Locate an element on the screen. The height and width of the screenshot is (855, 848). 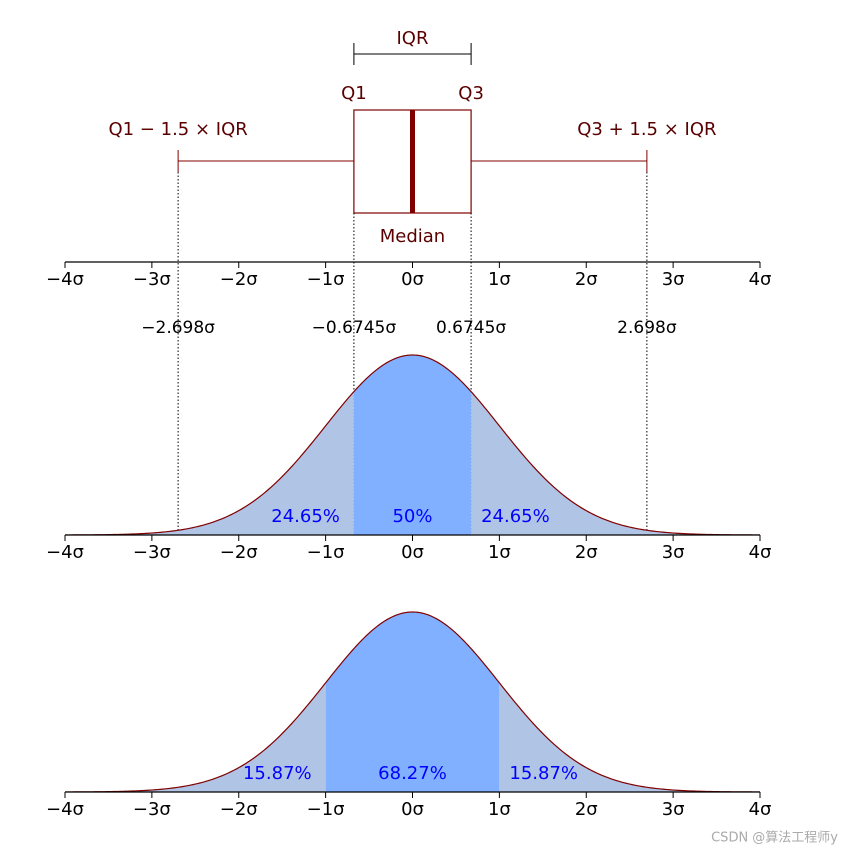
high-label: Q3 + 1.5 × IQR is located at coordinates (646, 129).